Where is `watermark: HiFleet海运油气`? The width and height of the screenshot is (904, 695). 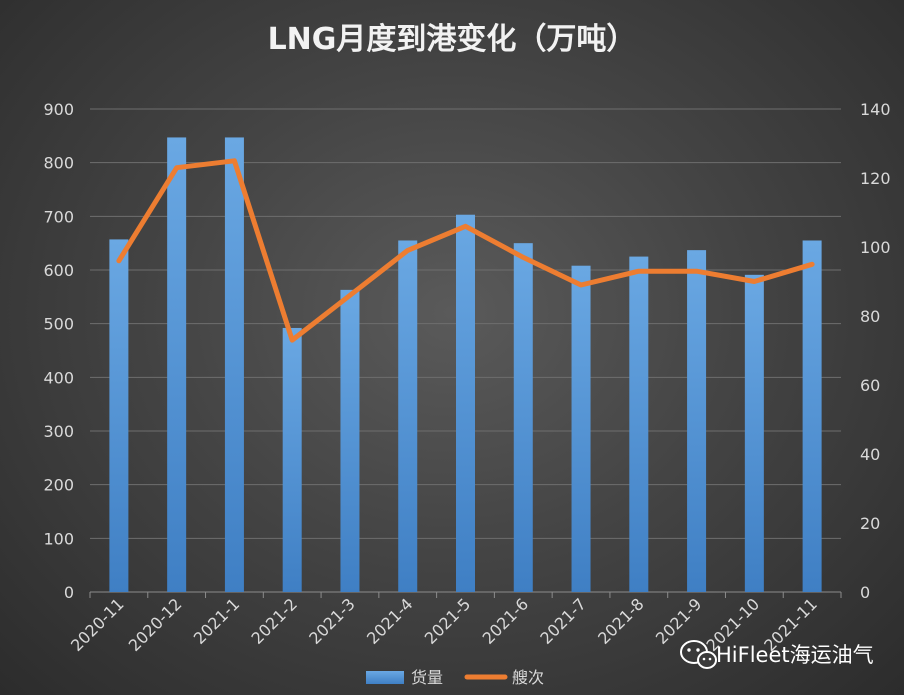
watermark: HiFleet海运油气 is located at coordinates (777, 654).